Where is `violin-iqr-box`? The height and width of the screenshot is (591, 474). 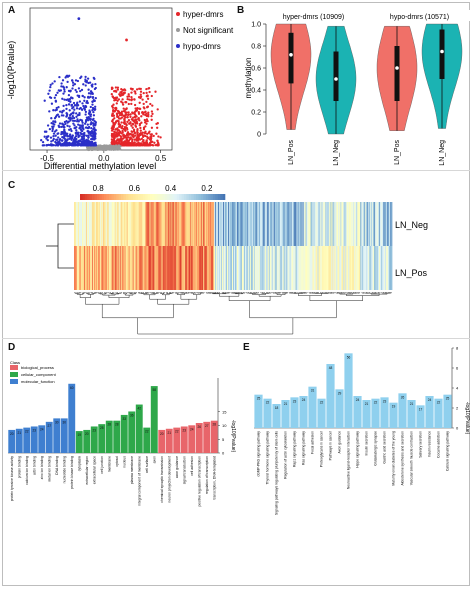 violin-iqr-box is located at coordinates (442, 54).